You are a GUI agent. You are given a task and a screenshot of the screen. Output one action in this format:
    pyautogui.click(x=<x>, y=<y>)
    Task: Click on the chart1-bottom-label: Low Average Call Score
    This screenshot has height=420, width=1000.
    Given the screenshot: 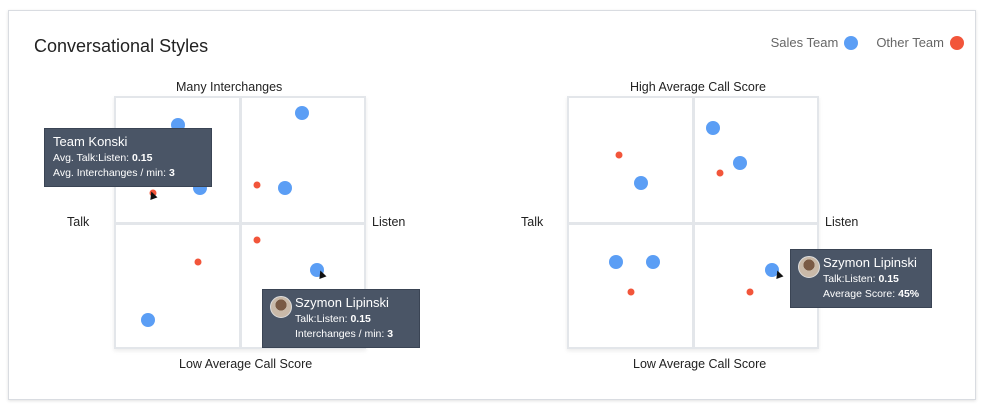 What is the action you would take?
    pyautogui.click(x=246, y=364)
    